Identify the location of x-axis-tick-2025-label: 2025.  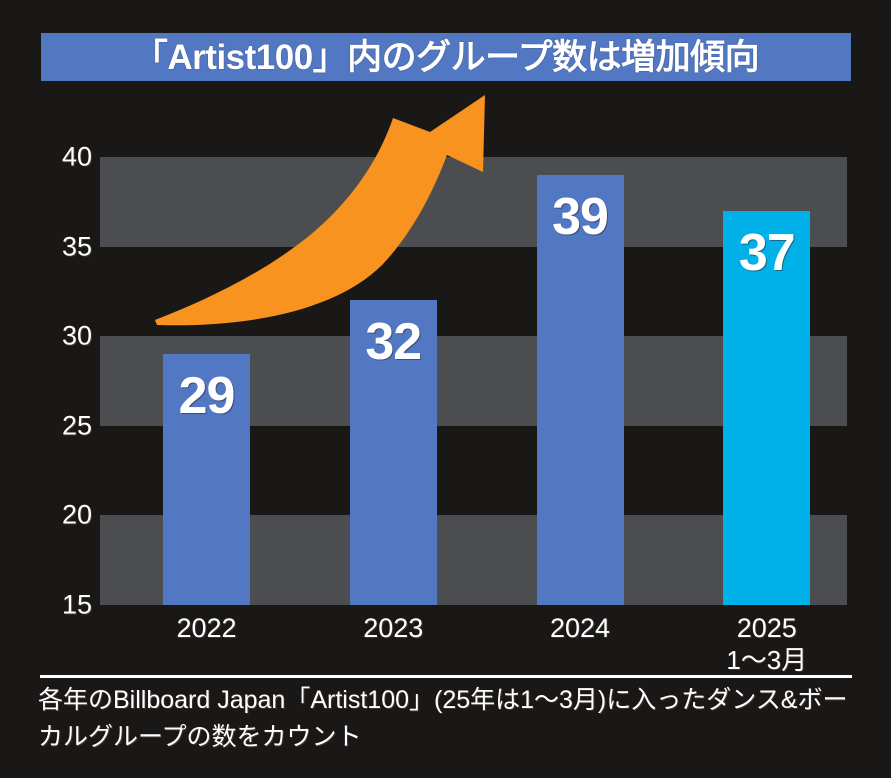
(766, 628).